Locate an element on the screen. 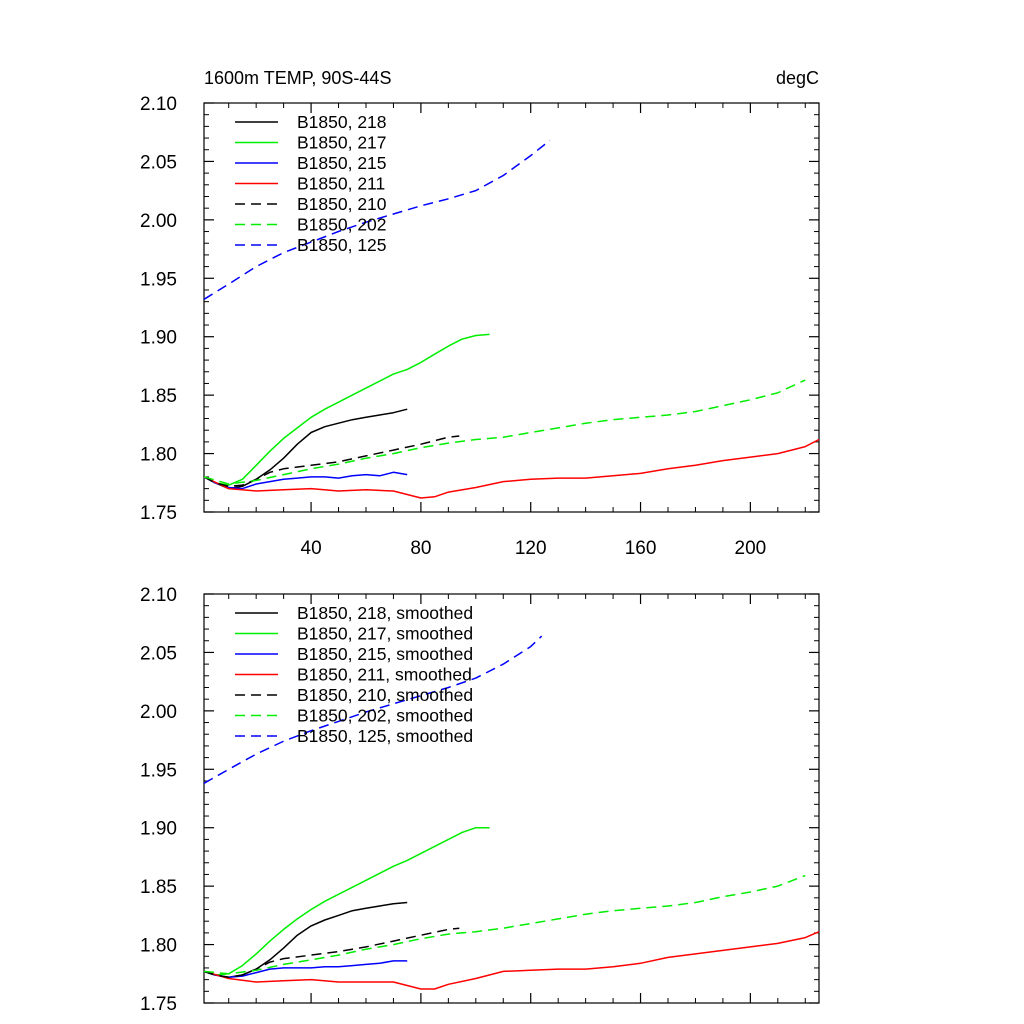  x-tick-label: 160 is located at coordinates (641, 548).